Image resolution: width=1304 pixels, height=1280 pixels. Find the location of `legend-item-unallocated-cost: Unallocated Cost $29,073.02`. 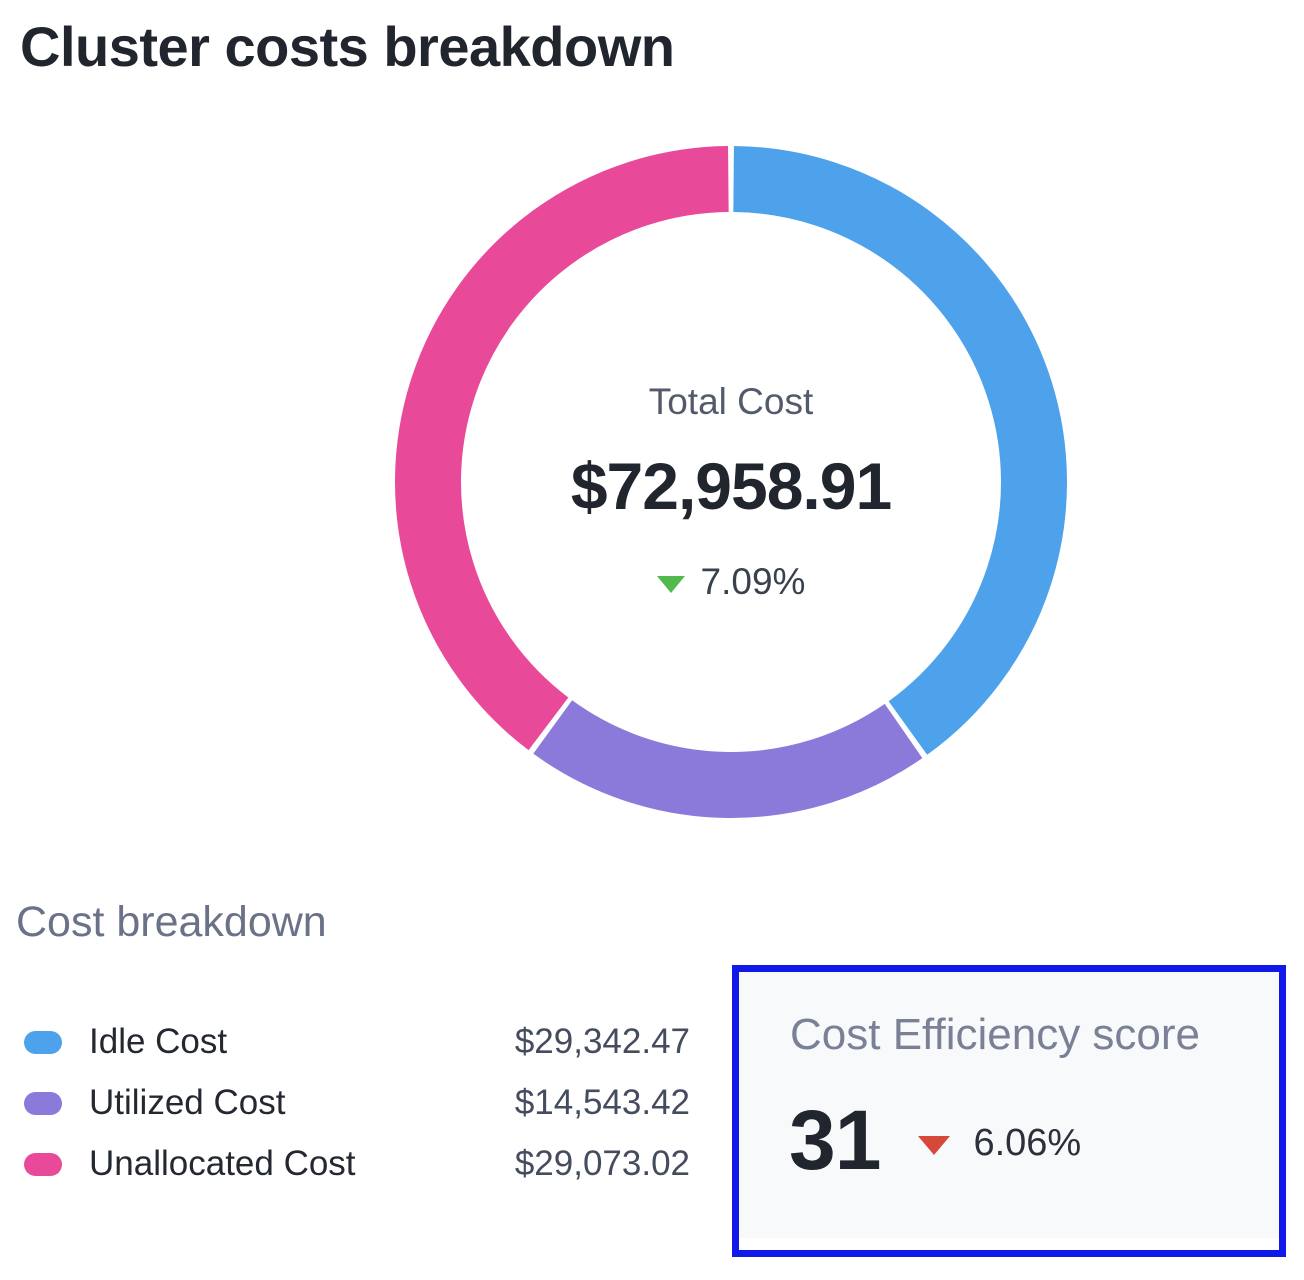

legend-item-unallocated-cost: Unallocated Cost $29,073.02 is located at coordinates (357, 1164).